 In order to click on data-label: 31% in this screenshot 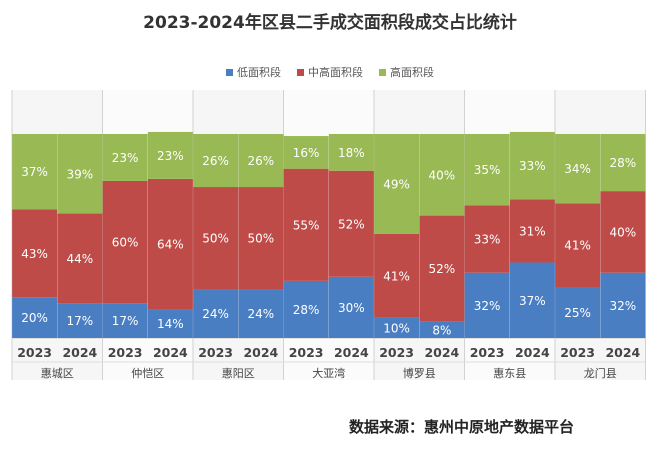, I will do `click(532, 231)`.